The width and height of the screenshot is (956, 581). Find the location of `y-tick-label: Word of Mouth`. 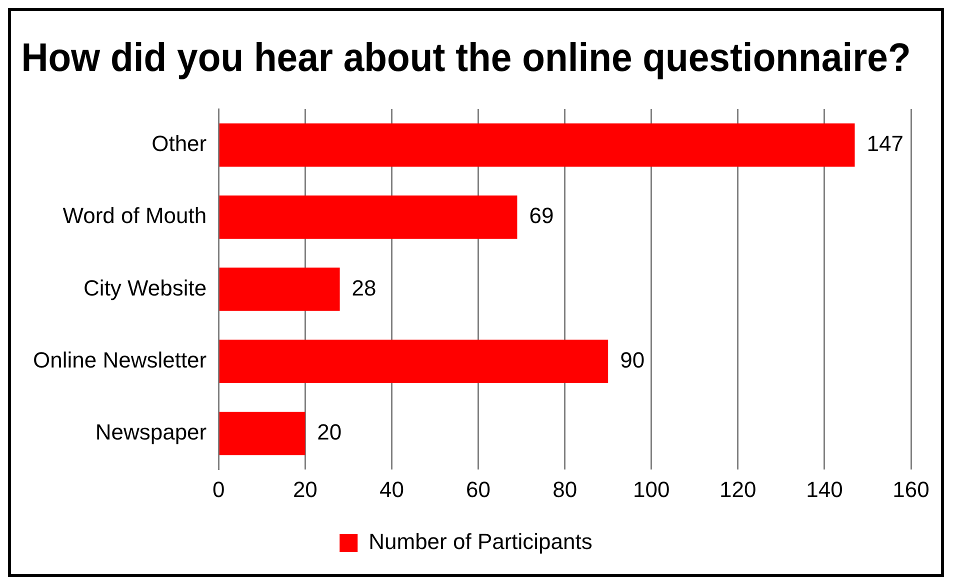

y-tick-label: Word of Mouth is located at coordinates (134, 215).